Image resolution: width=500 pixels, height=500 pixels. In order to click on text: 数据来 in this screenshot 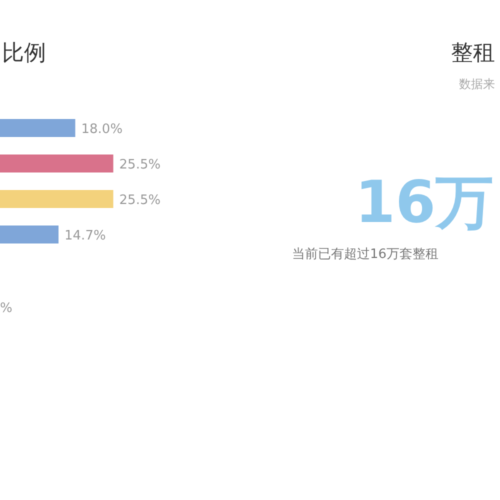, I will do `click(477, 84)`.